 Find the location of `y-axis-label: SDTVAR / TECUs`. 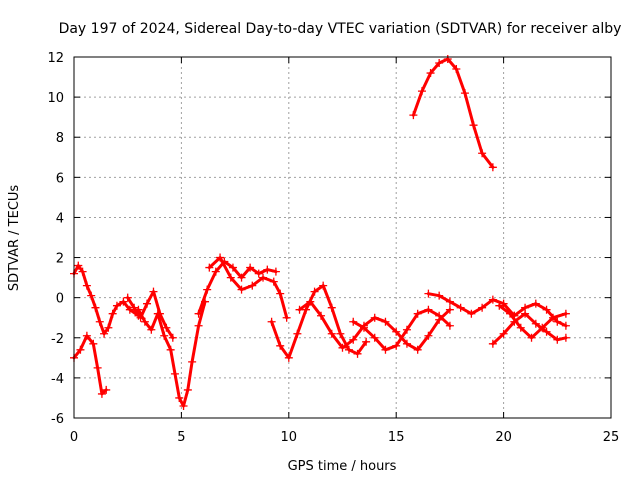

y-axis-label: SDTVAR / TECUs is located at coordinates (14, 238).